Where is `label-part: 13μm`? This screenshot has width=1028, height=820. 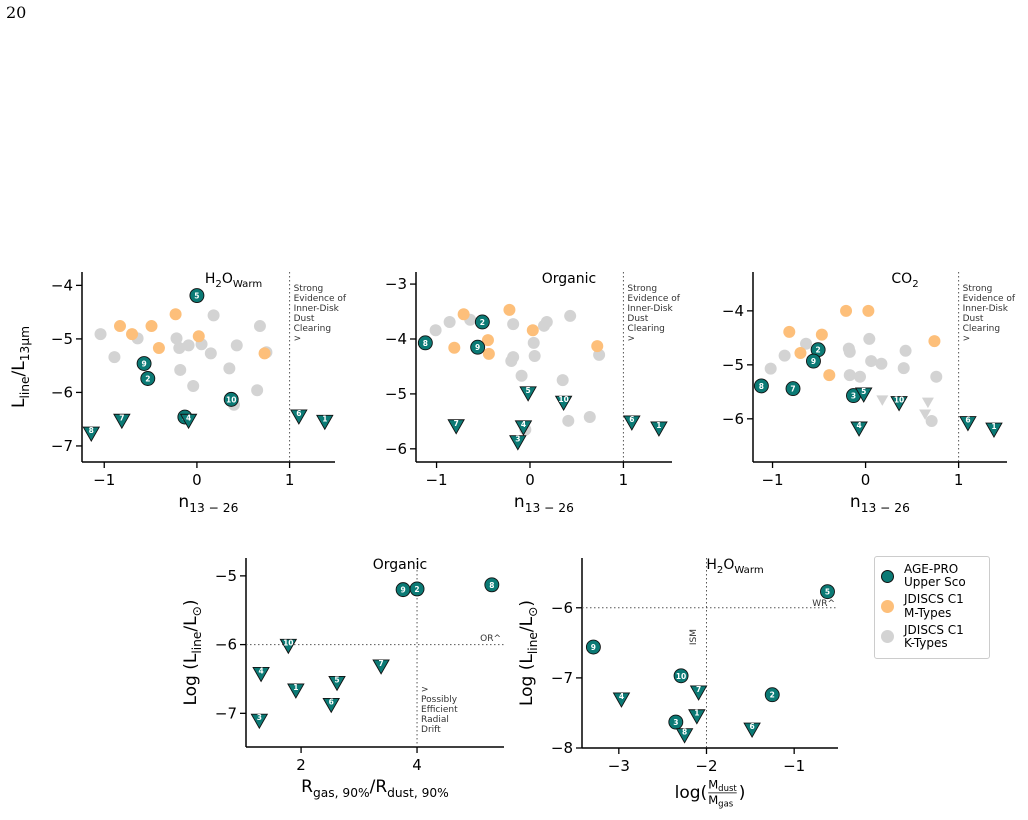
label-part: 13μm is located at coordinates (25, 343).